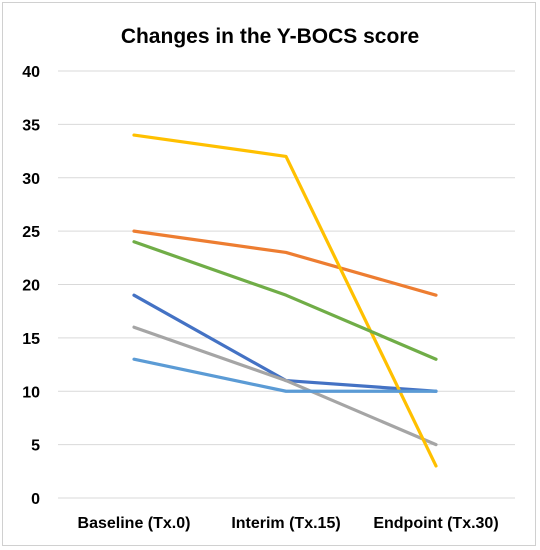 The width and height of the screenshot is (540, 550). What do you see at coordinates (35, 446) in the screenshot?
I see `y-tick-label: 5` at bounding box center [35, 446].